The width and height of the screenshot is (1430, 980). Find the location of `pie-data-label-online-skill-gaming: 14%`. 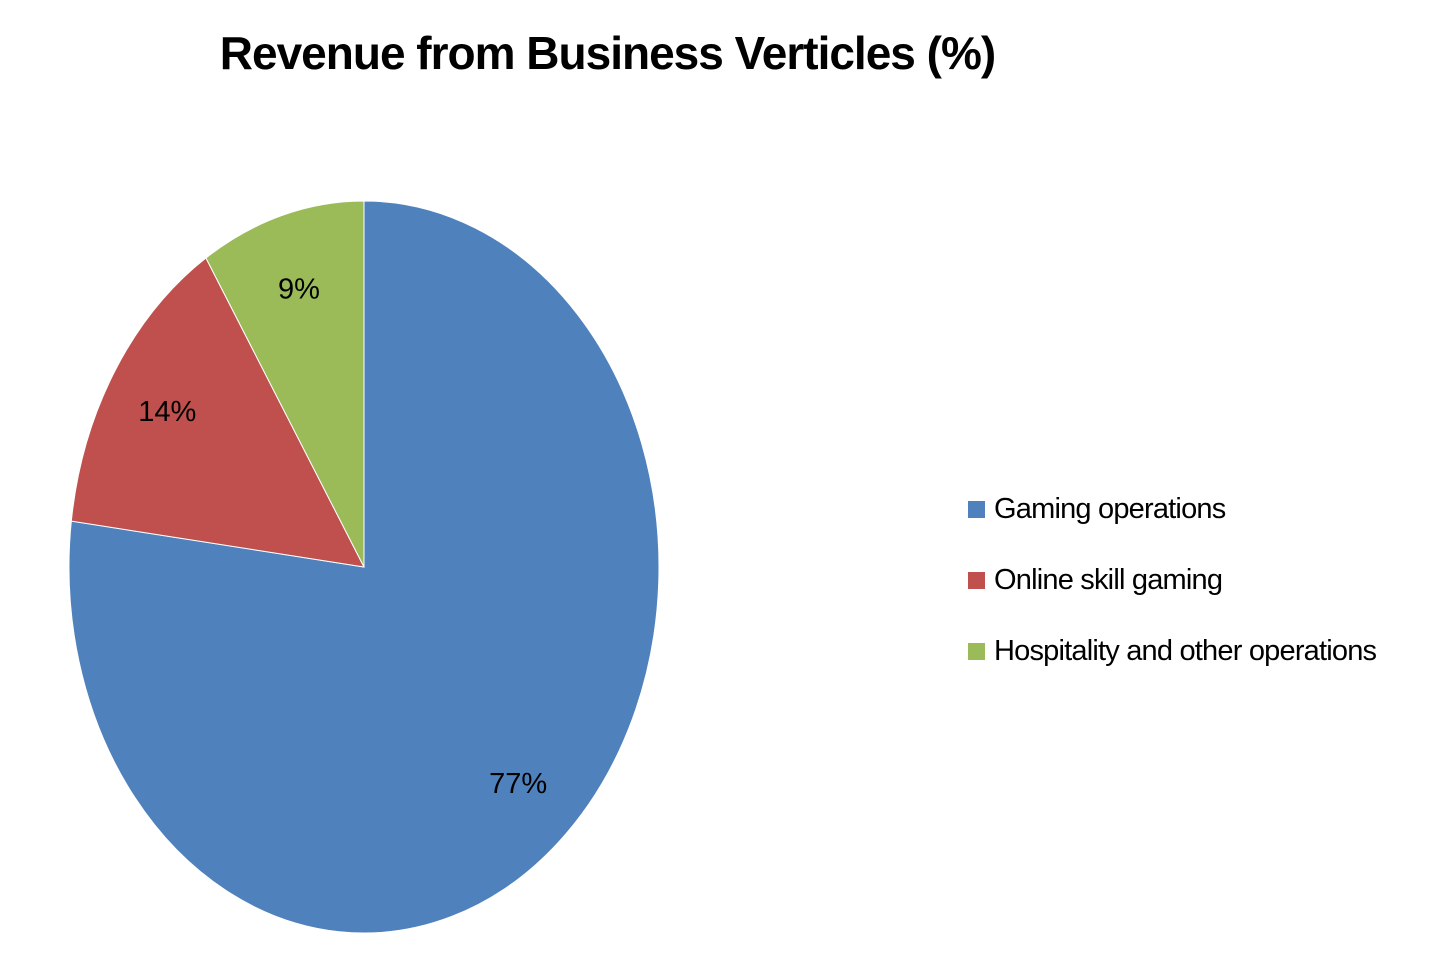

pie-data-label-online-skill-gaming: 14% is located at coordinates (167, 412).